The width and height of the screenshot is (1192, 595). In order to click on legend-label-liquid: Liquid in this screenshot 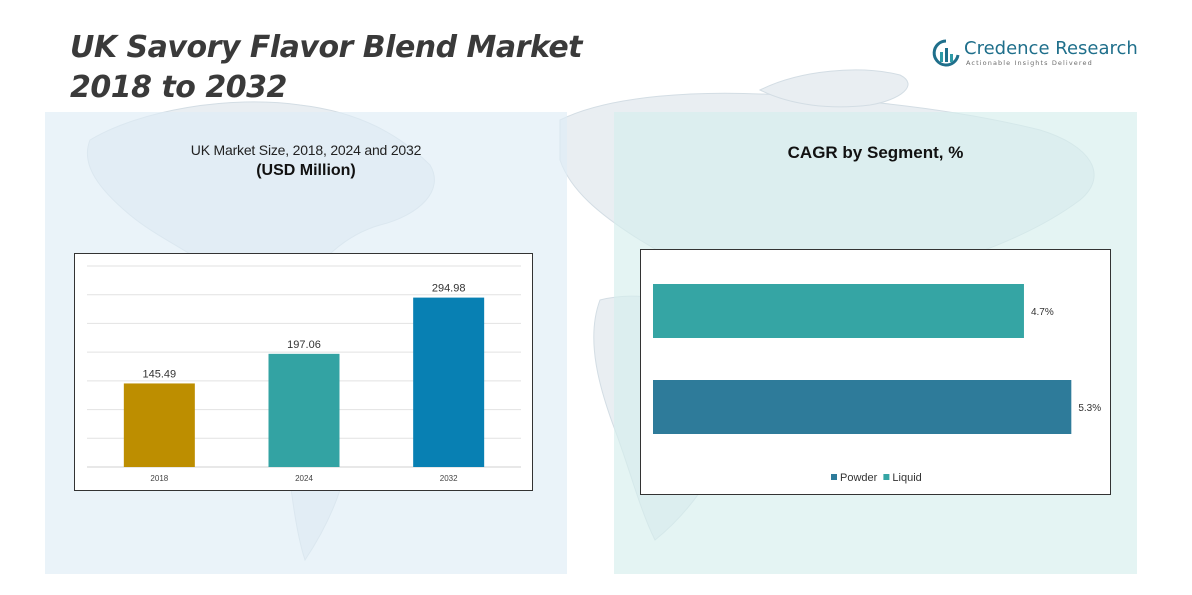, I will do `click(906, 478)`.